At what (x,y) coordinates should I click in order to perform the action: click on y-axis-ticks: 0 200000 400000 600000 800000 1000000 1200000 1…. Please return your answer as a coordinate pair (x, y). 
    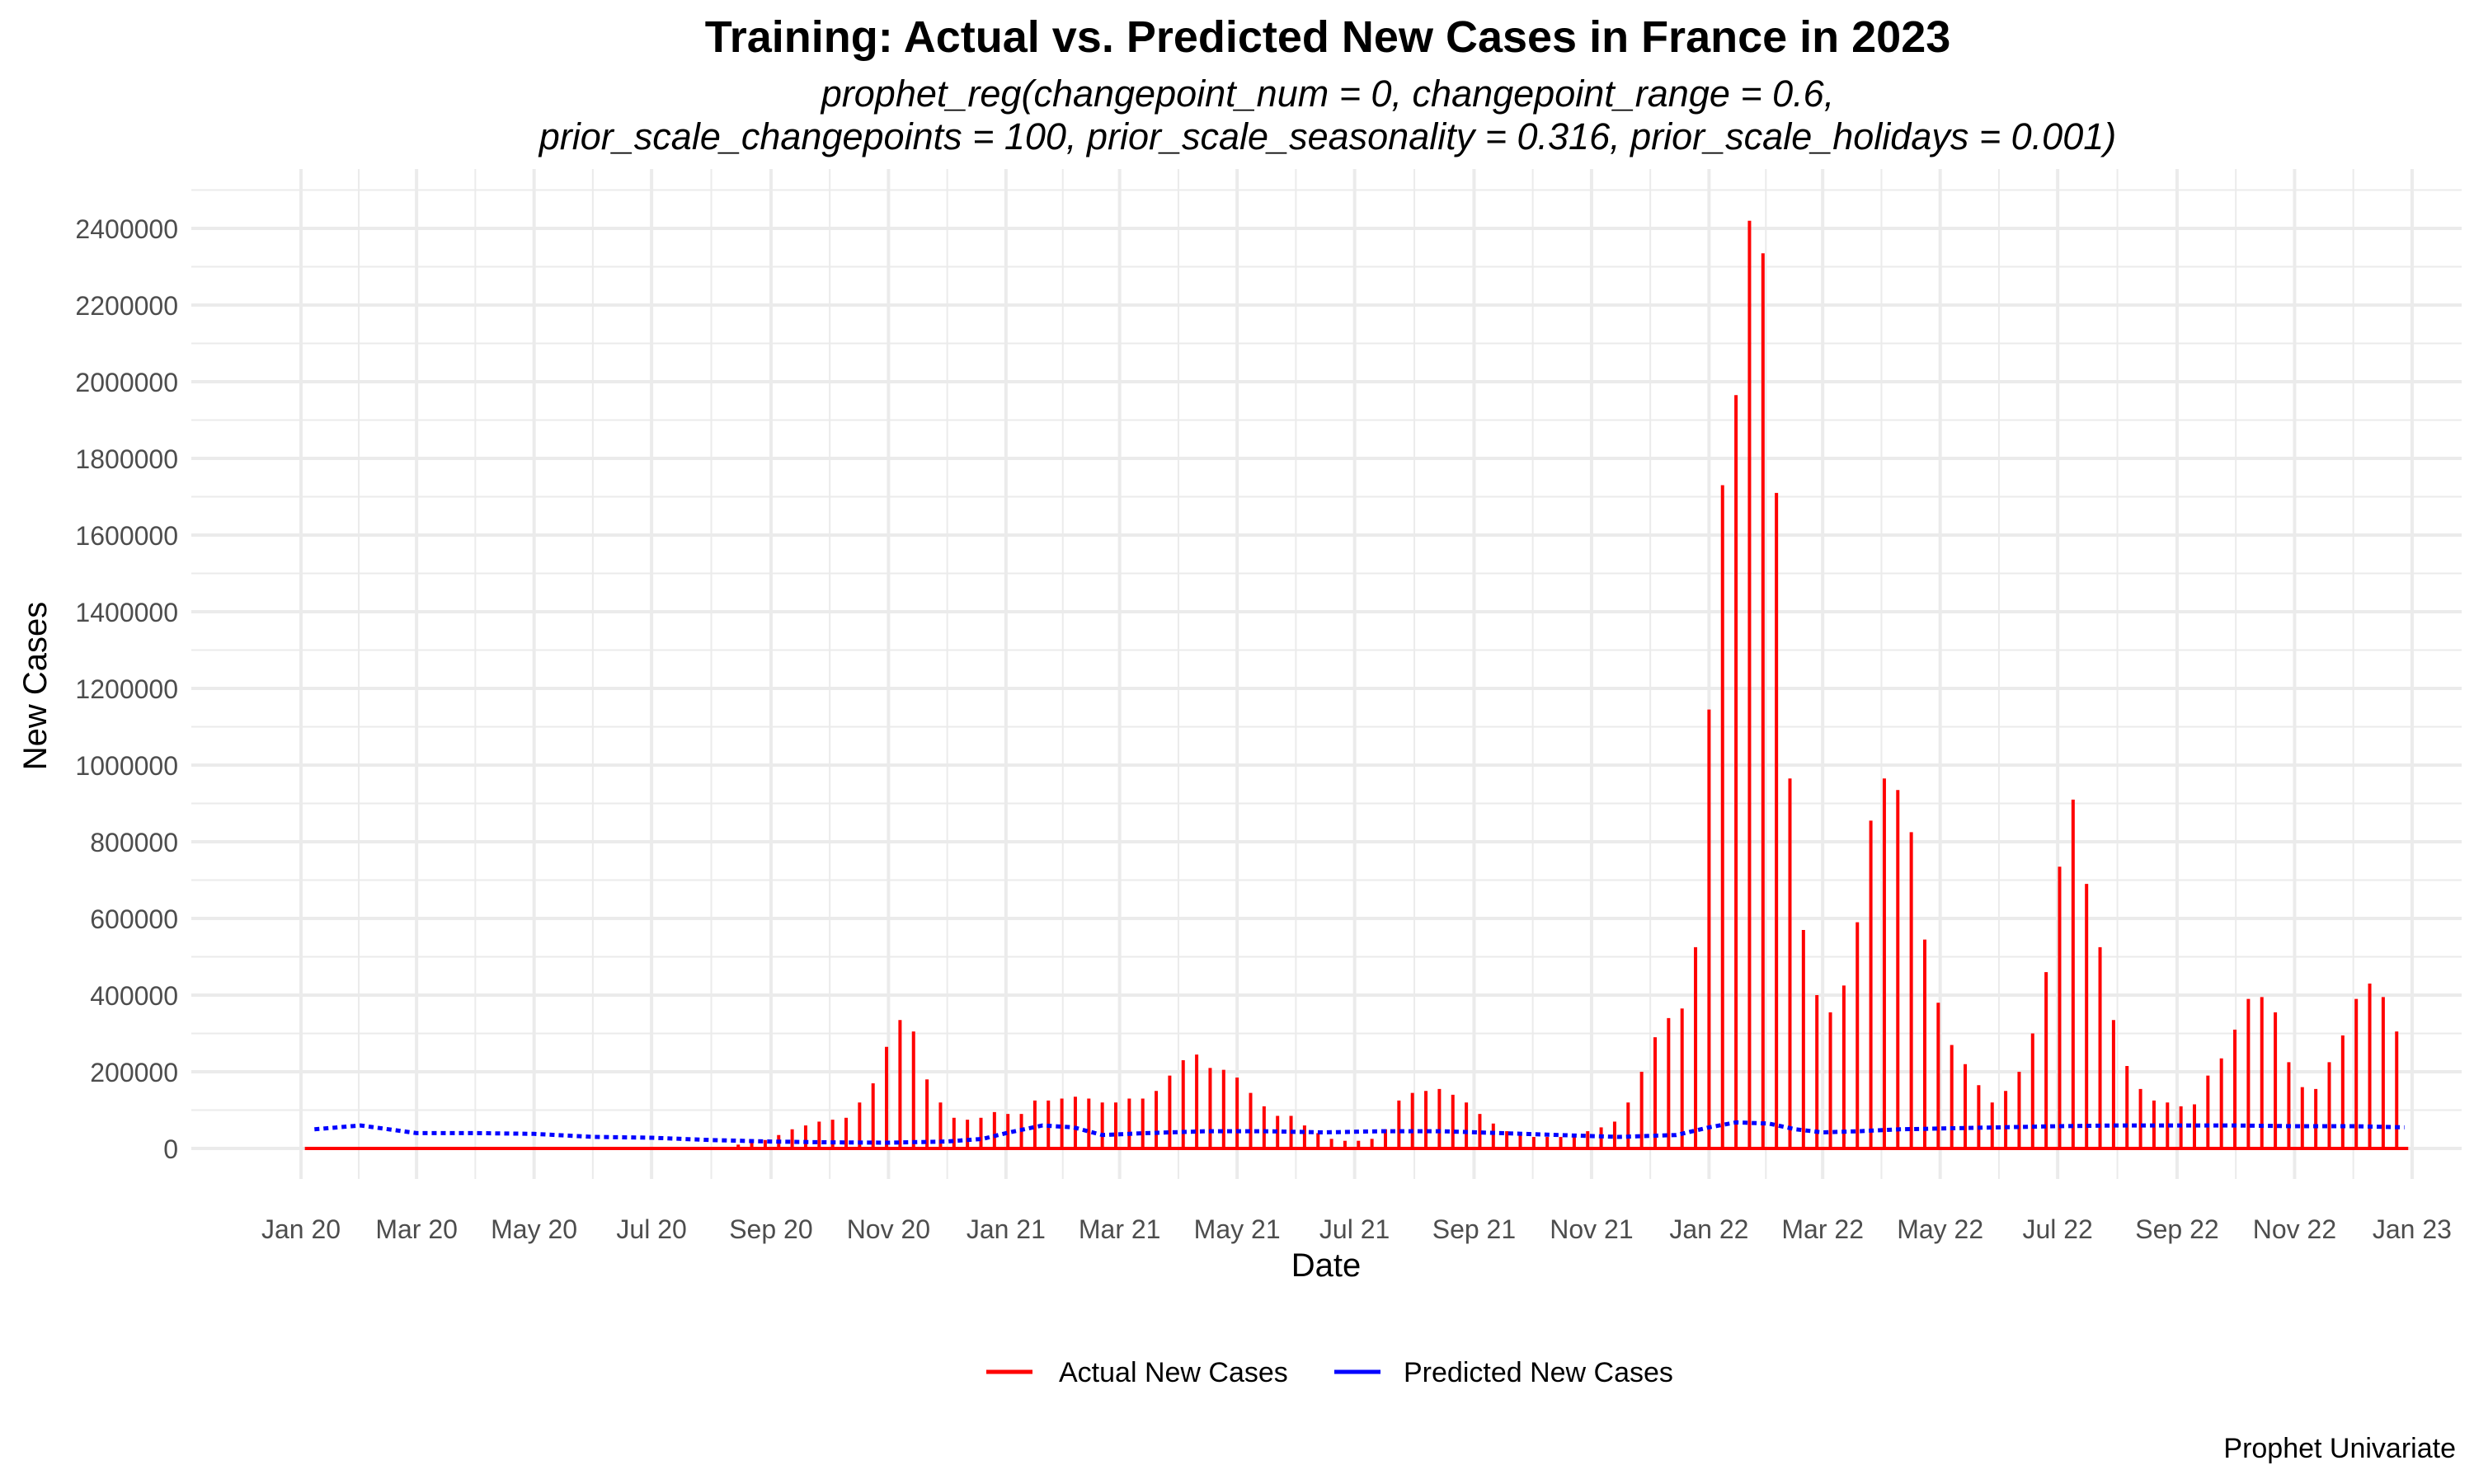
    Looking at the image, I should click on (126, 689).